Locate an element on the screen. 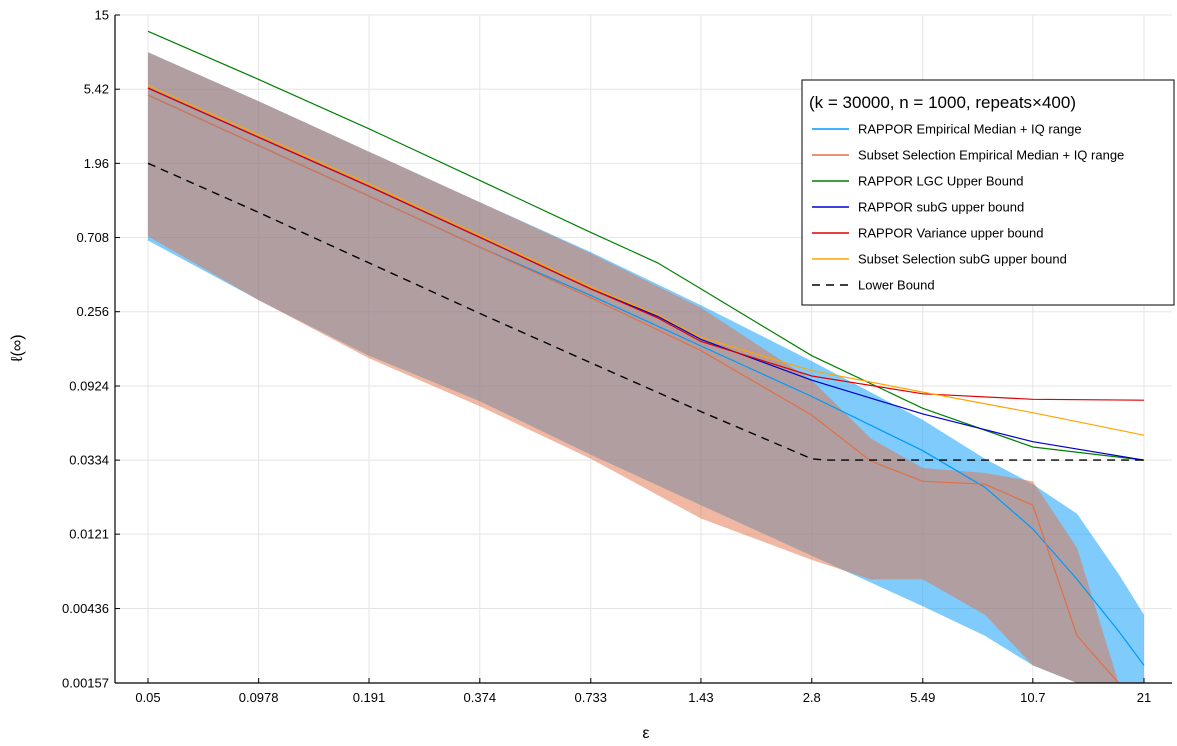 The image size is (1177, 746). y-tick-label: 0.00157 is located at coordinates (85, 683).